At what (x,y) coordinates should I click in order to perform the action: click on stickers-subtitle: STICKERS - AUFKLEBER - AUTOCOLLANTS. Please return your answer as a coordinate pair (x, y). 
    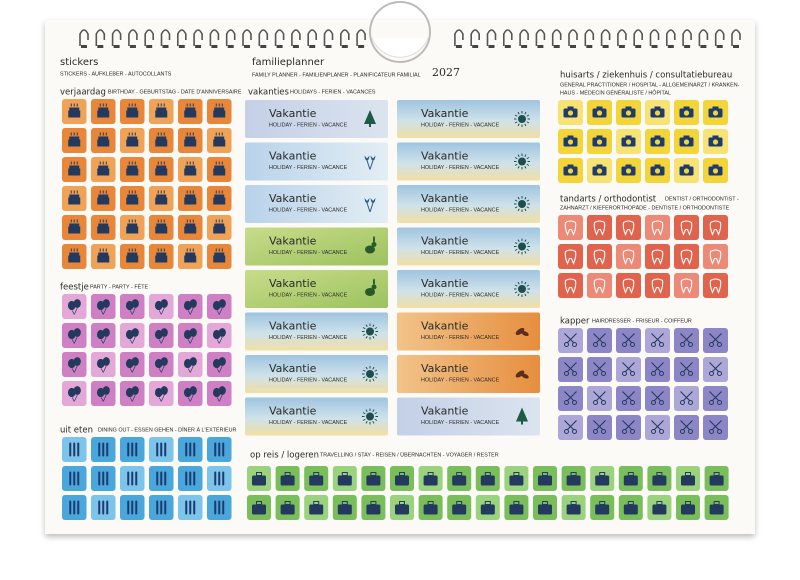
    Looking at the image, I should click on (116, 74).